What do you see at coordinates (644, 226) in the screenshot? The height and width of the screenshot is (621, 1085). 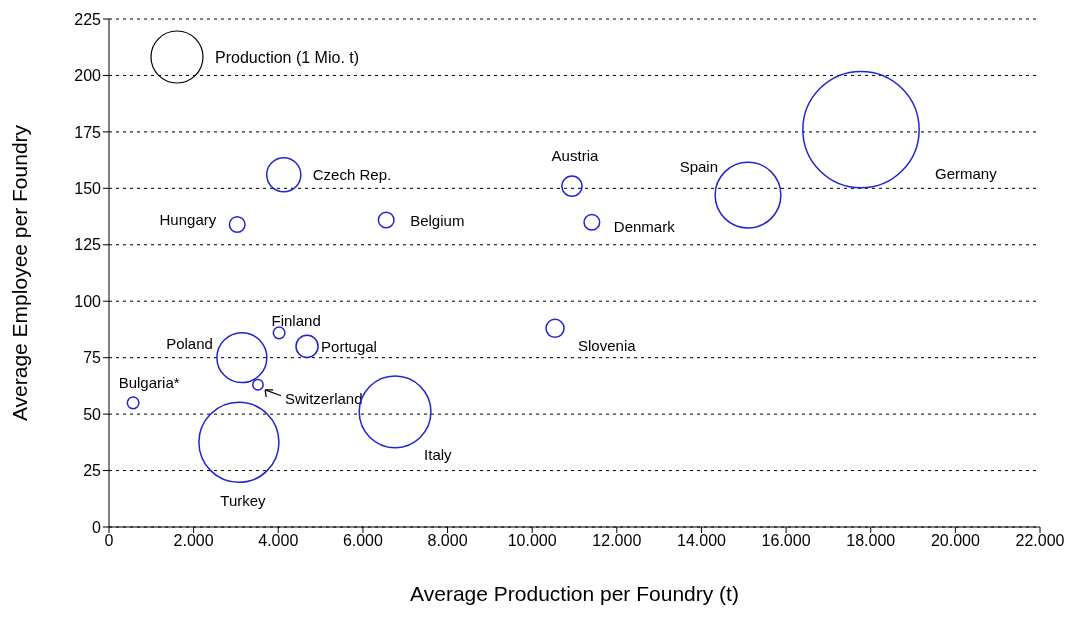 I see `series-label: Denmark` at bounding box center [644, 226].